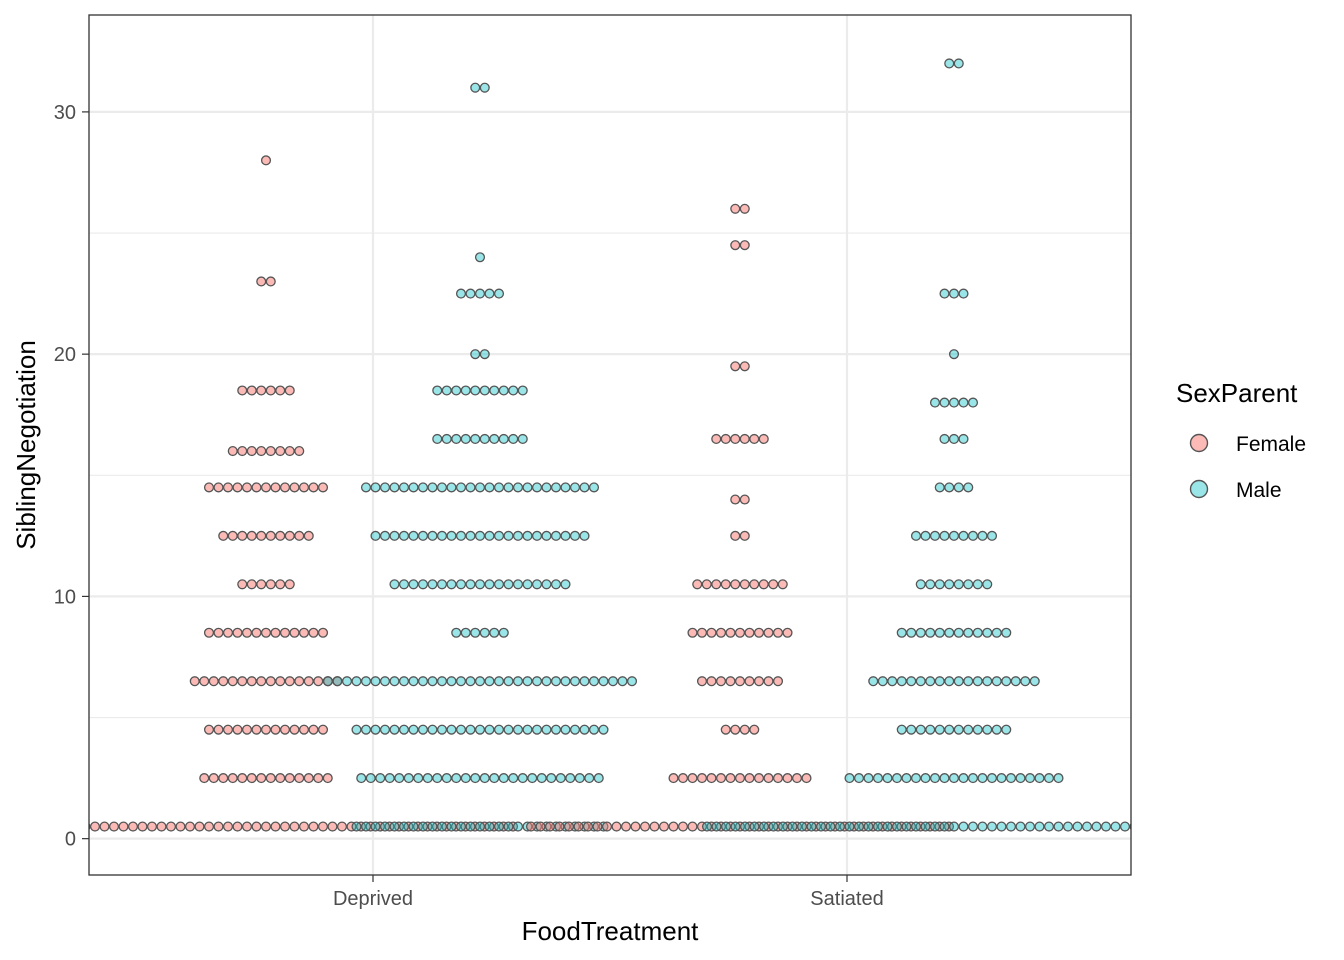 The height and width of the screenshot is (960, 1344). Describe the element at coordinates (1241, 440) in the screenshot. I see `legend: SexParent Female Male` at that location.